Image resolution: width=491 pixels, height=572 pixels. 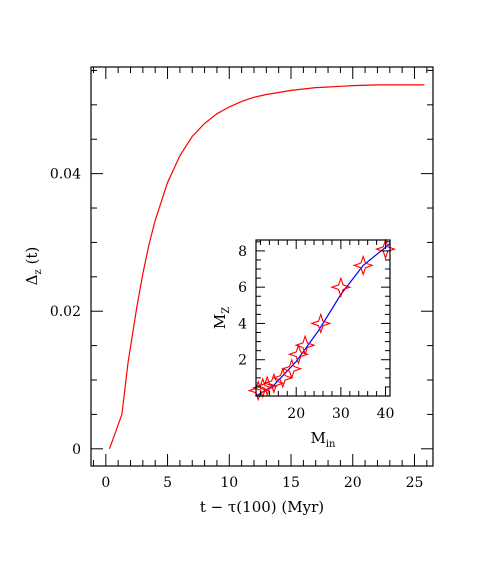 I want to click on main-y-axis-label-tail: (t), so click(x=32, y=258).